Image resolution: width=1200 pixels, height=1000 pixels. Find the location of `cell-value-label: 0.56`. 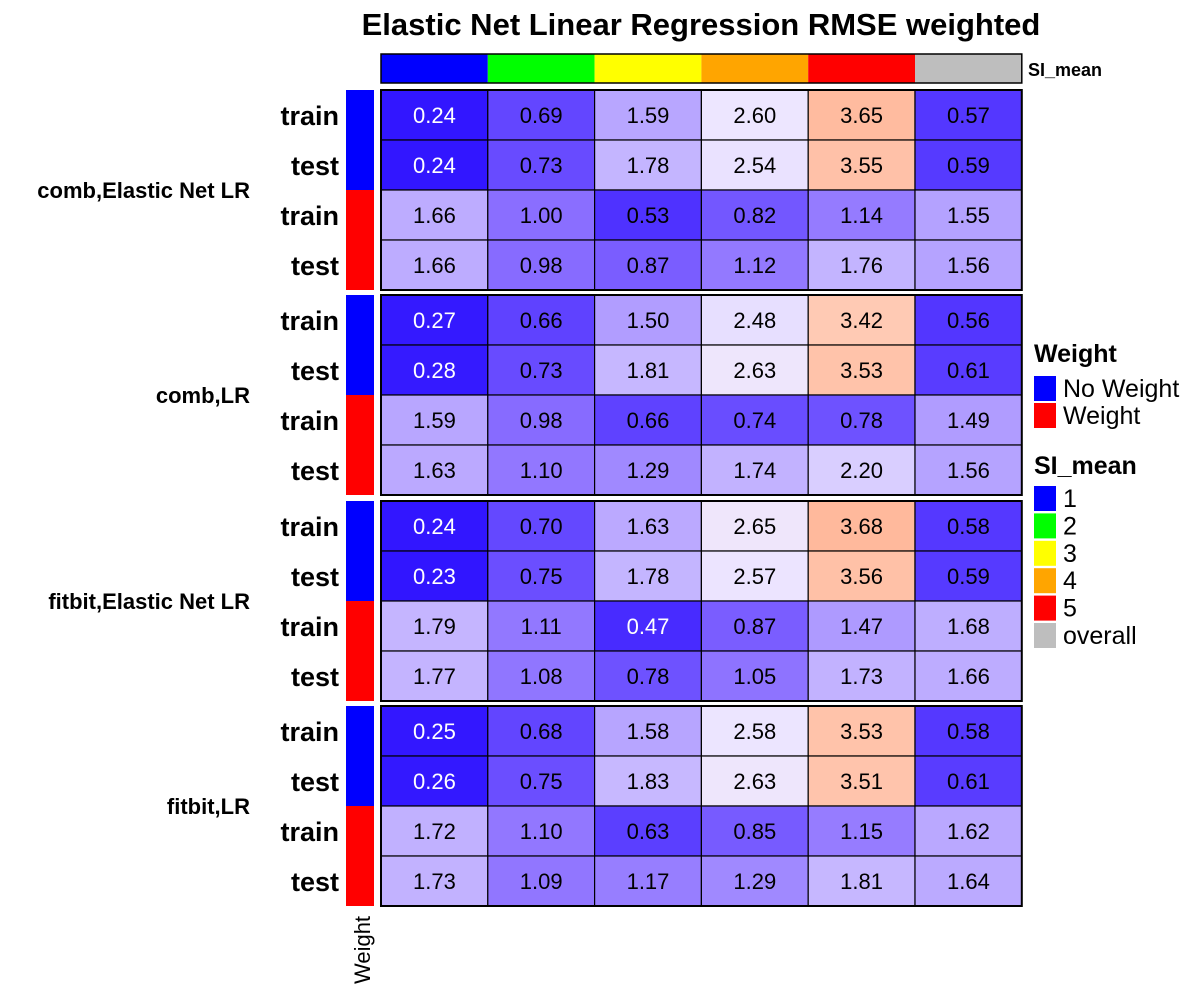

cell-value-label: 0.56 is located at coordinates (968, 320).